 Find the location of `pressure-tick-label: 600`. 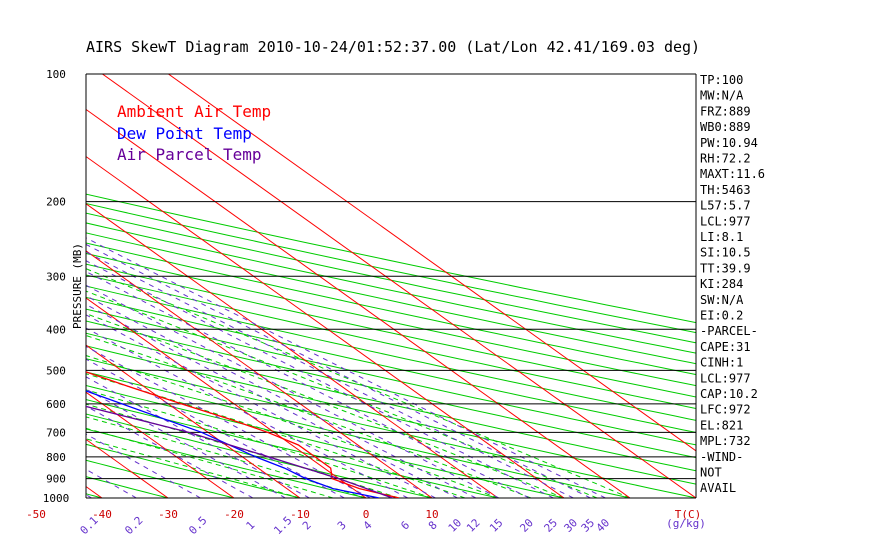

pressure-tick-label: 600 is located at coordinates (56, 404).